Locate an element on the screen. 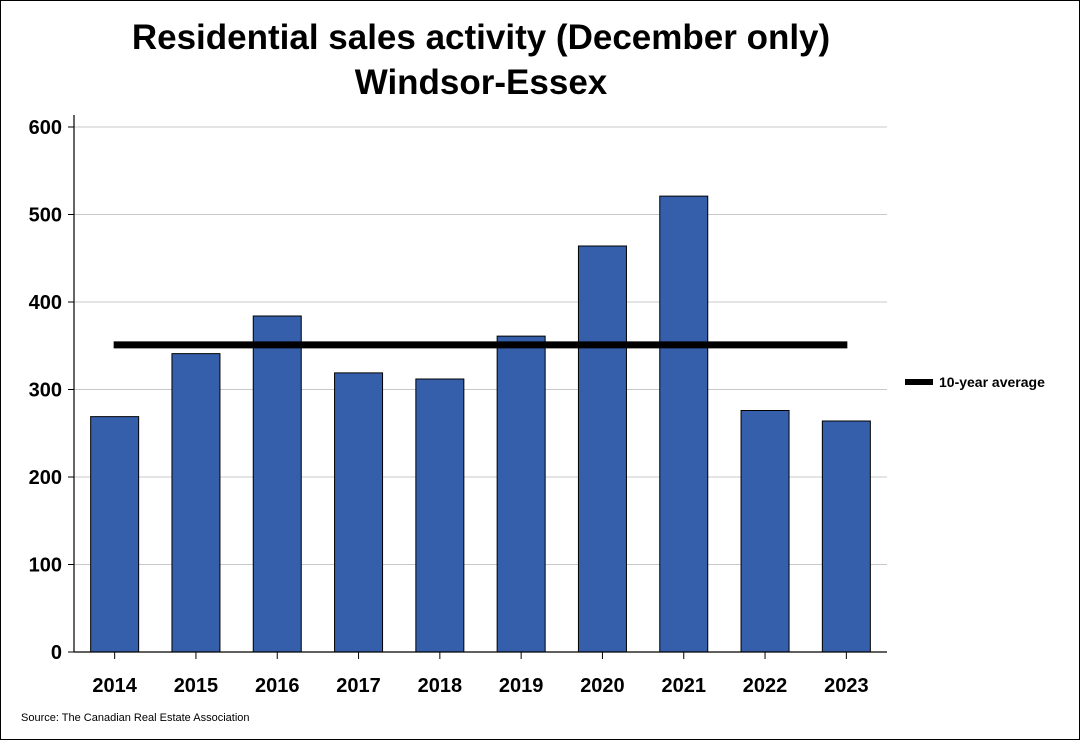 The image size is (1080, 740). x-tick-label-2022: 2022 is located at coordinates (765, 686).